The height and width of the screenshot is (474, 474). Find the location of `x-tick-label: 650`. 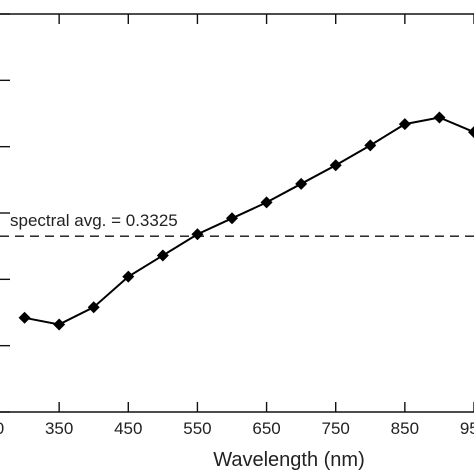

x-tick-label: 650 is located at coordinates (266, 428).